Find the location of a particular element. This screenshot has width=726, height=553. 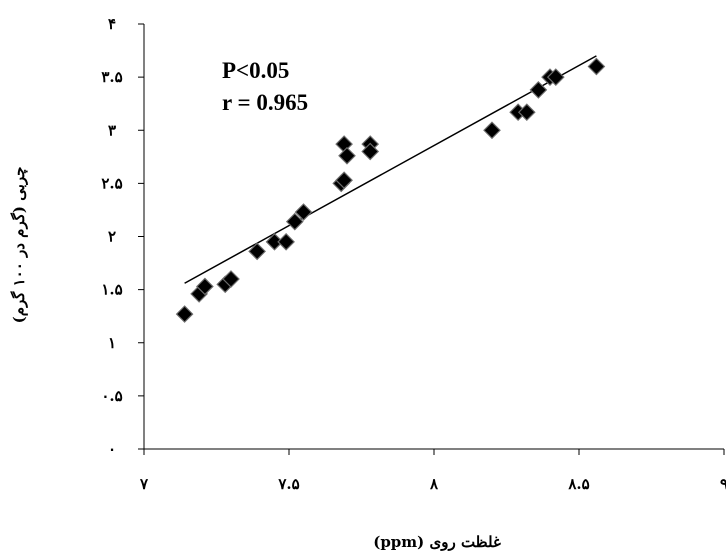

y-tick-label: ۰ is located at coordinates (112, 449).